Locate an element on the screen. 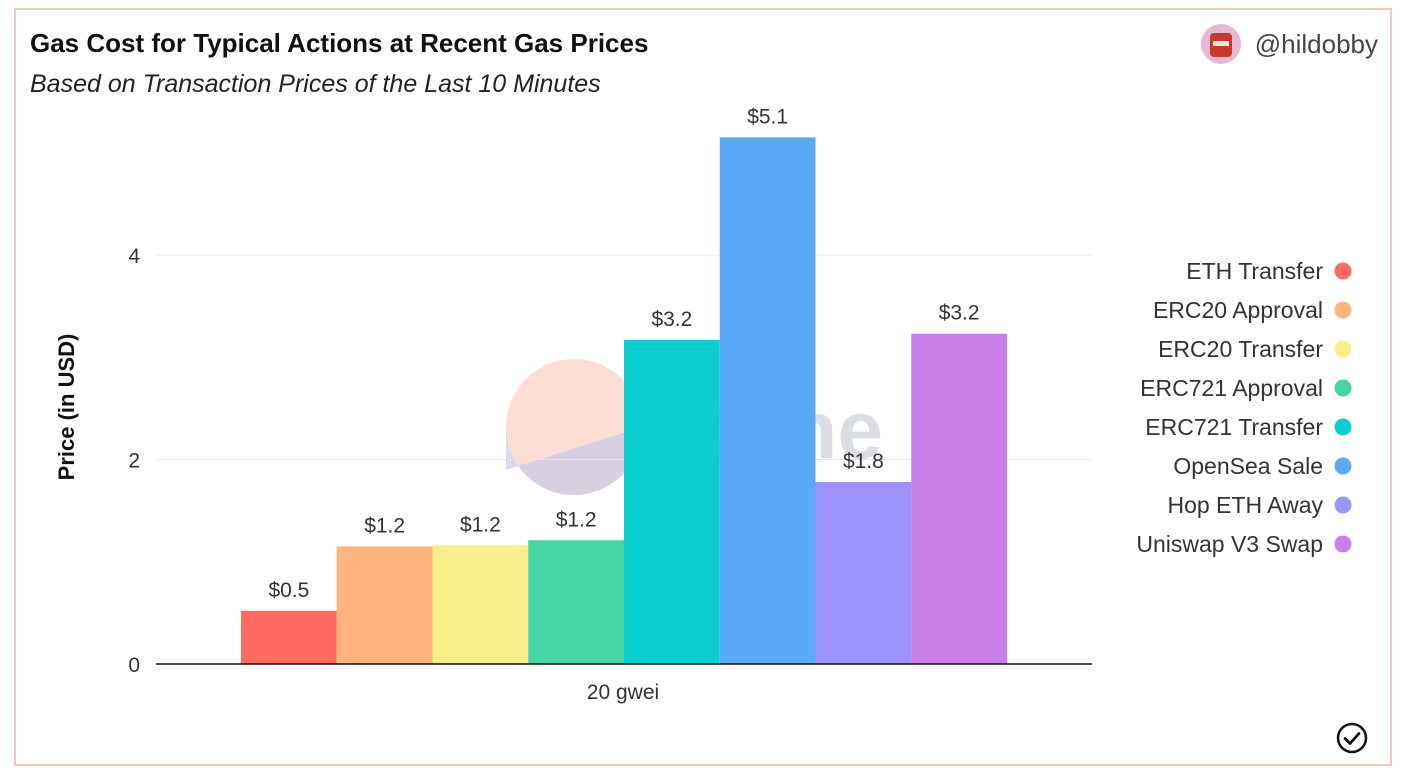 Image resolution: width=1408 pixels, height=782 pixels. bar-erc20-transfer is located at coordinates (480, 604).